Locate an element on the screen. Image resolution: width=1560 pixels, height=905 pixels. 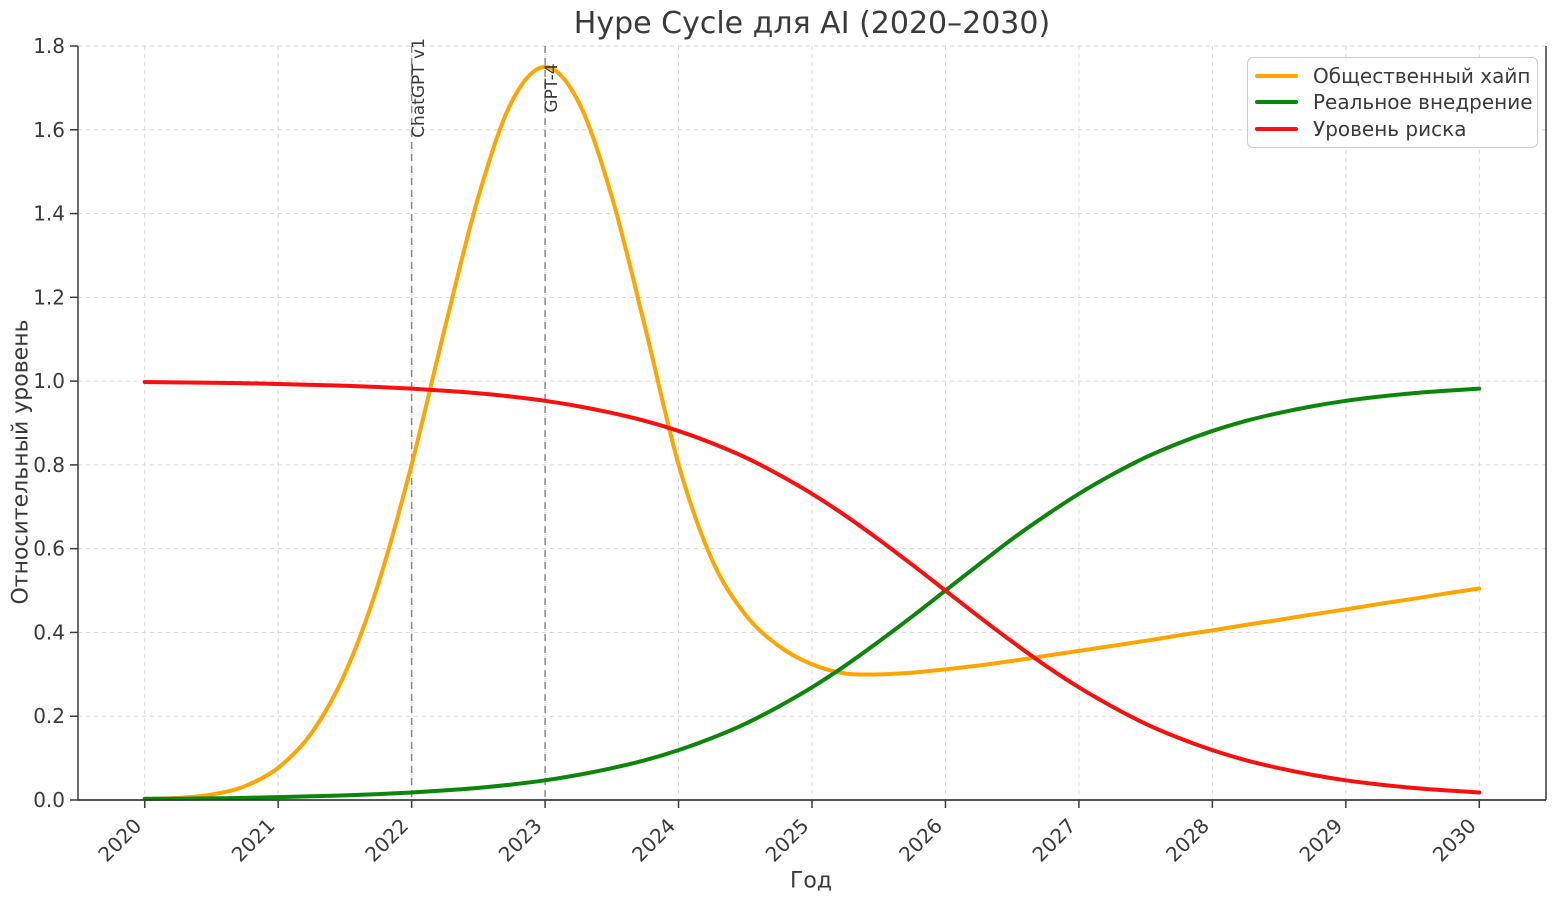
y-tick-label: 1.6 is located at coordinates (49, 130).